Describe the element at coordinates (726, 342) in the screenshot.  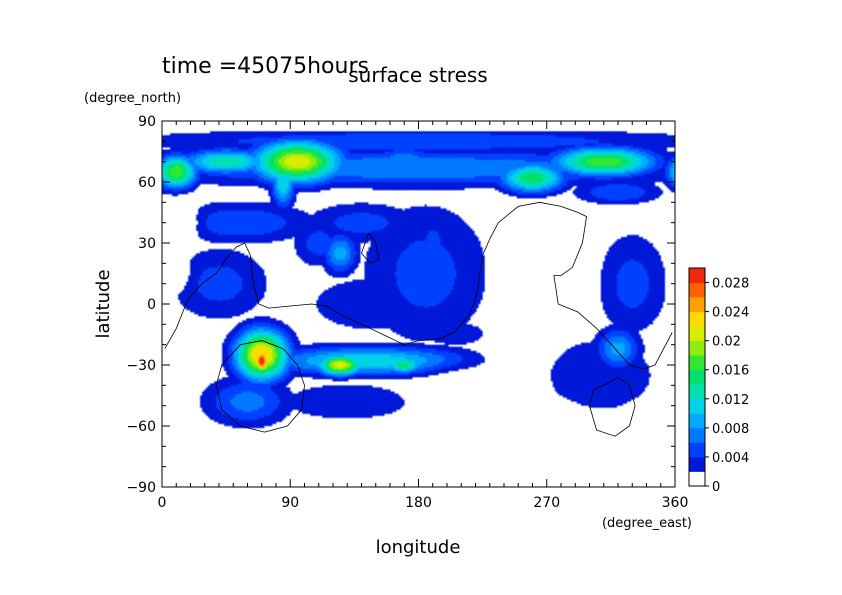
I see `colorbar-label: 0.02` at that location.